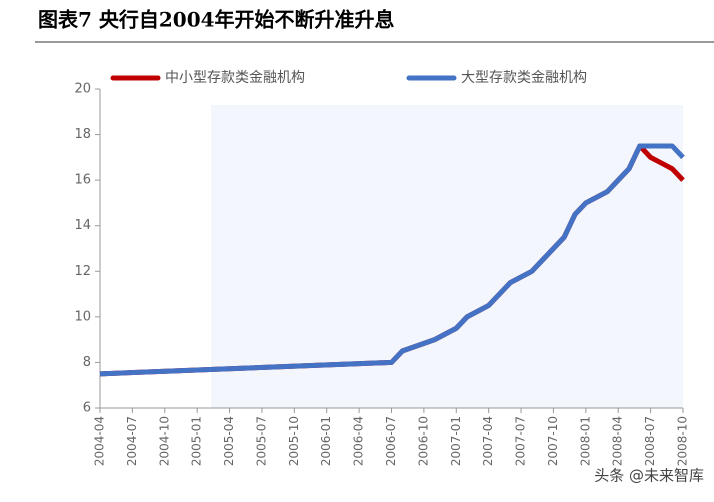 This screenshot has height=502, width=714. I want to click on x-tick-label: 2004-04, so click(100, 441).